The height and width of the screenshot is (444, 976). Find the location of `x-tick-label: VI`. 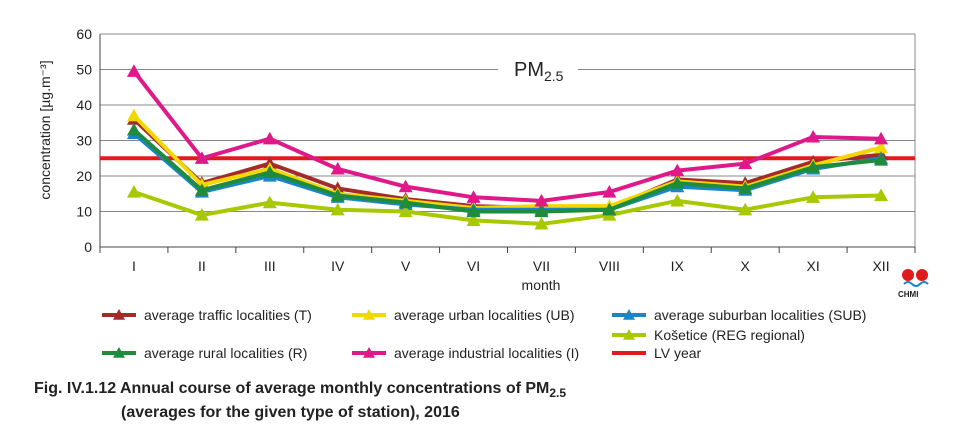

x-tick-label: VI is located at coordinates (473, 266).